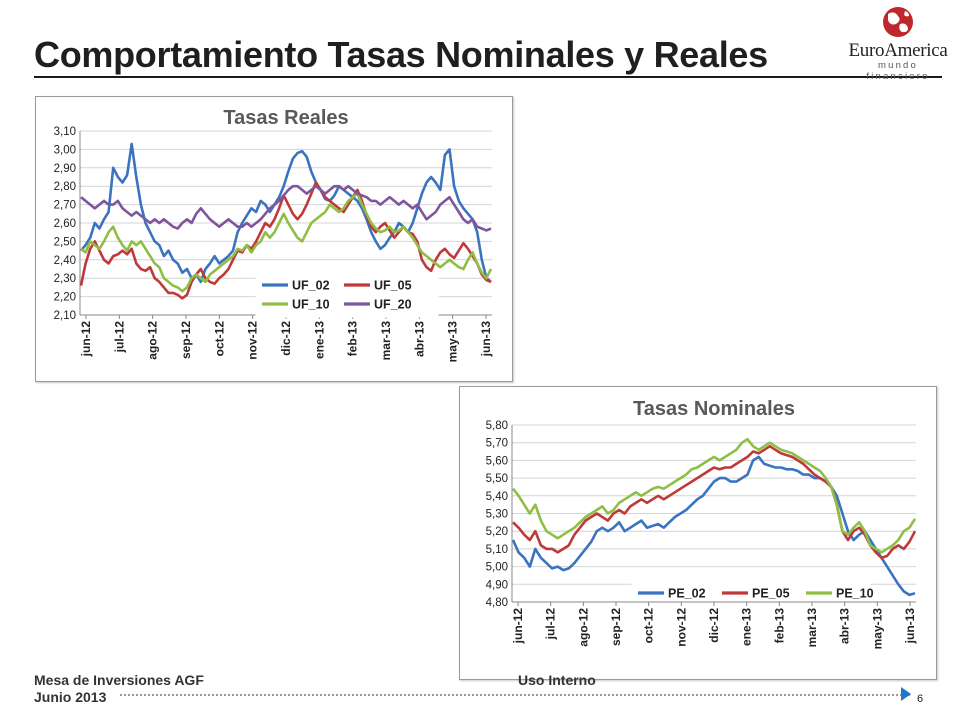  What do you see at coordinates (65, 150) in the screenshot?
I see `y-tick-label: 3,00` at bounding box center [65, 150].